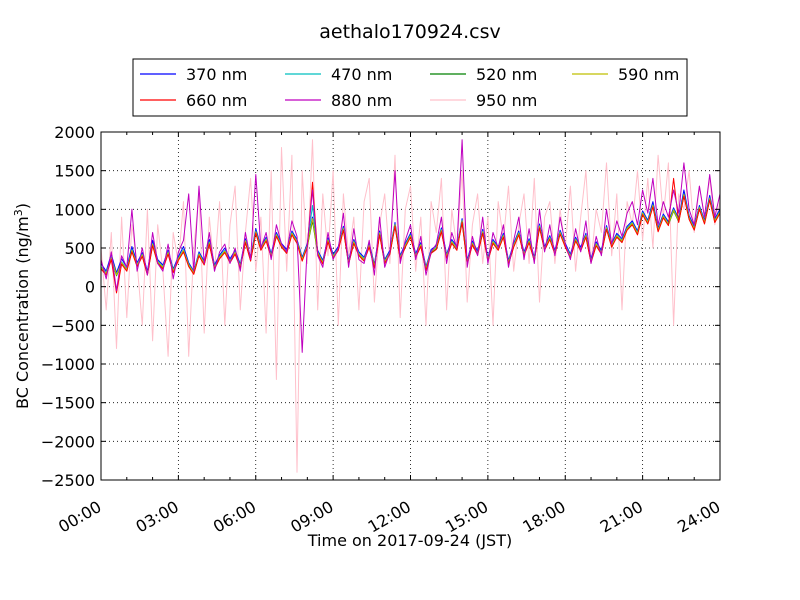  I want to click on y-tick-label: −1000, so click(68, 364).